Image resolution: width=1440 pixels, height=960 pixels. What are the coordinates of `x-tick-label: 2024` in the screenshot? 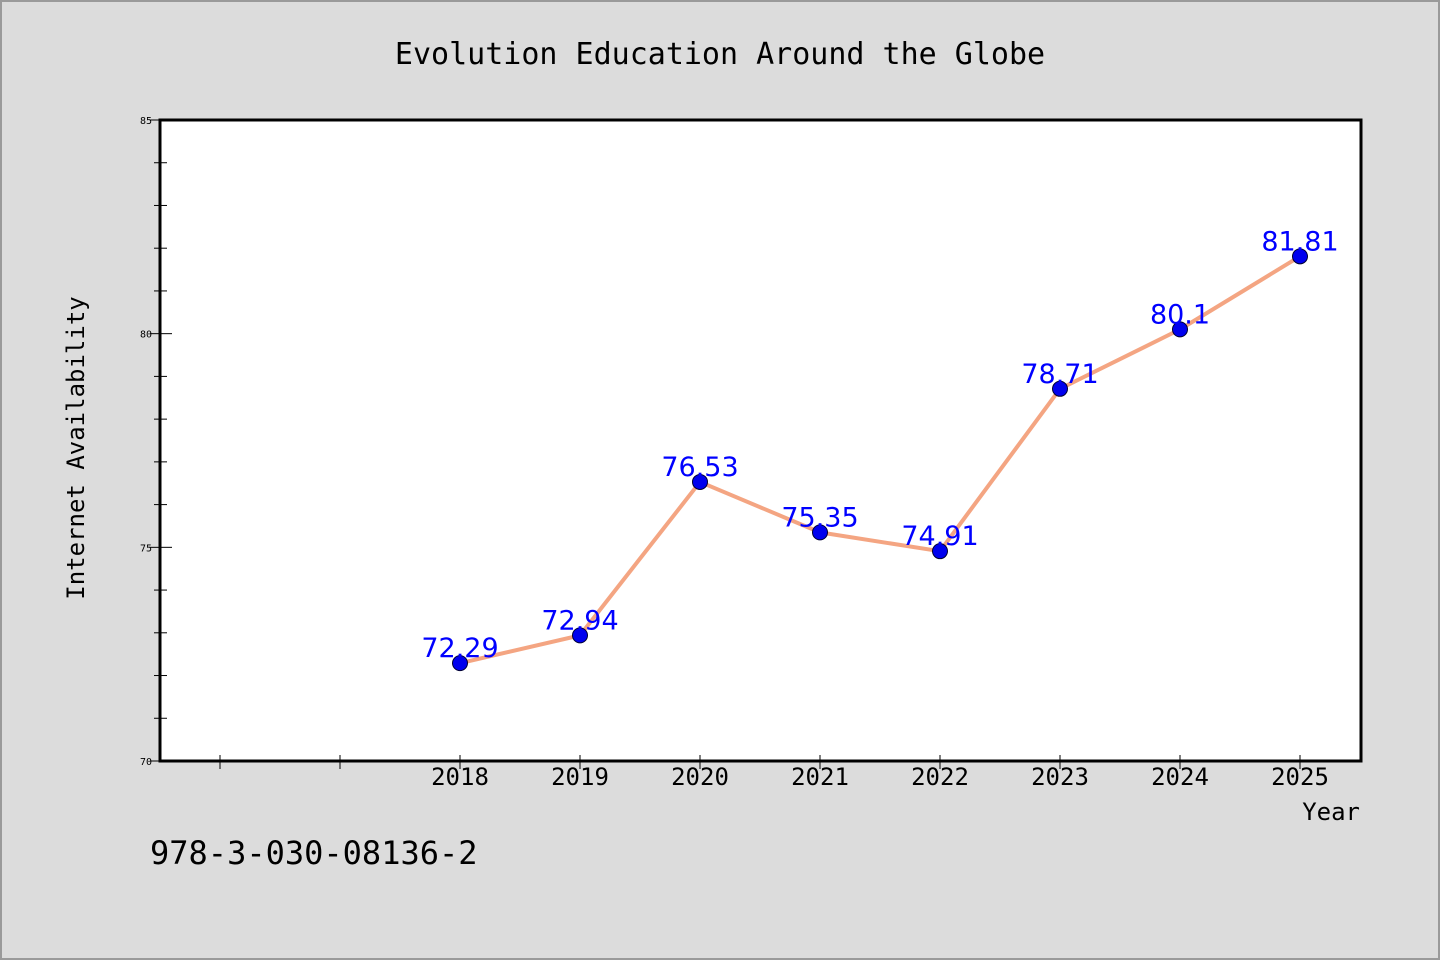 It's located at (1180, 777).